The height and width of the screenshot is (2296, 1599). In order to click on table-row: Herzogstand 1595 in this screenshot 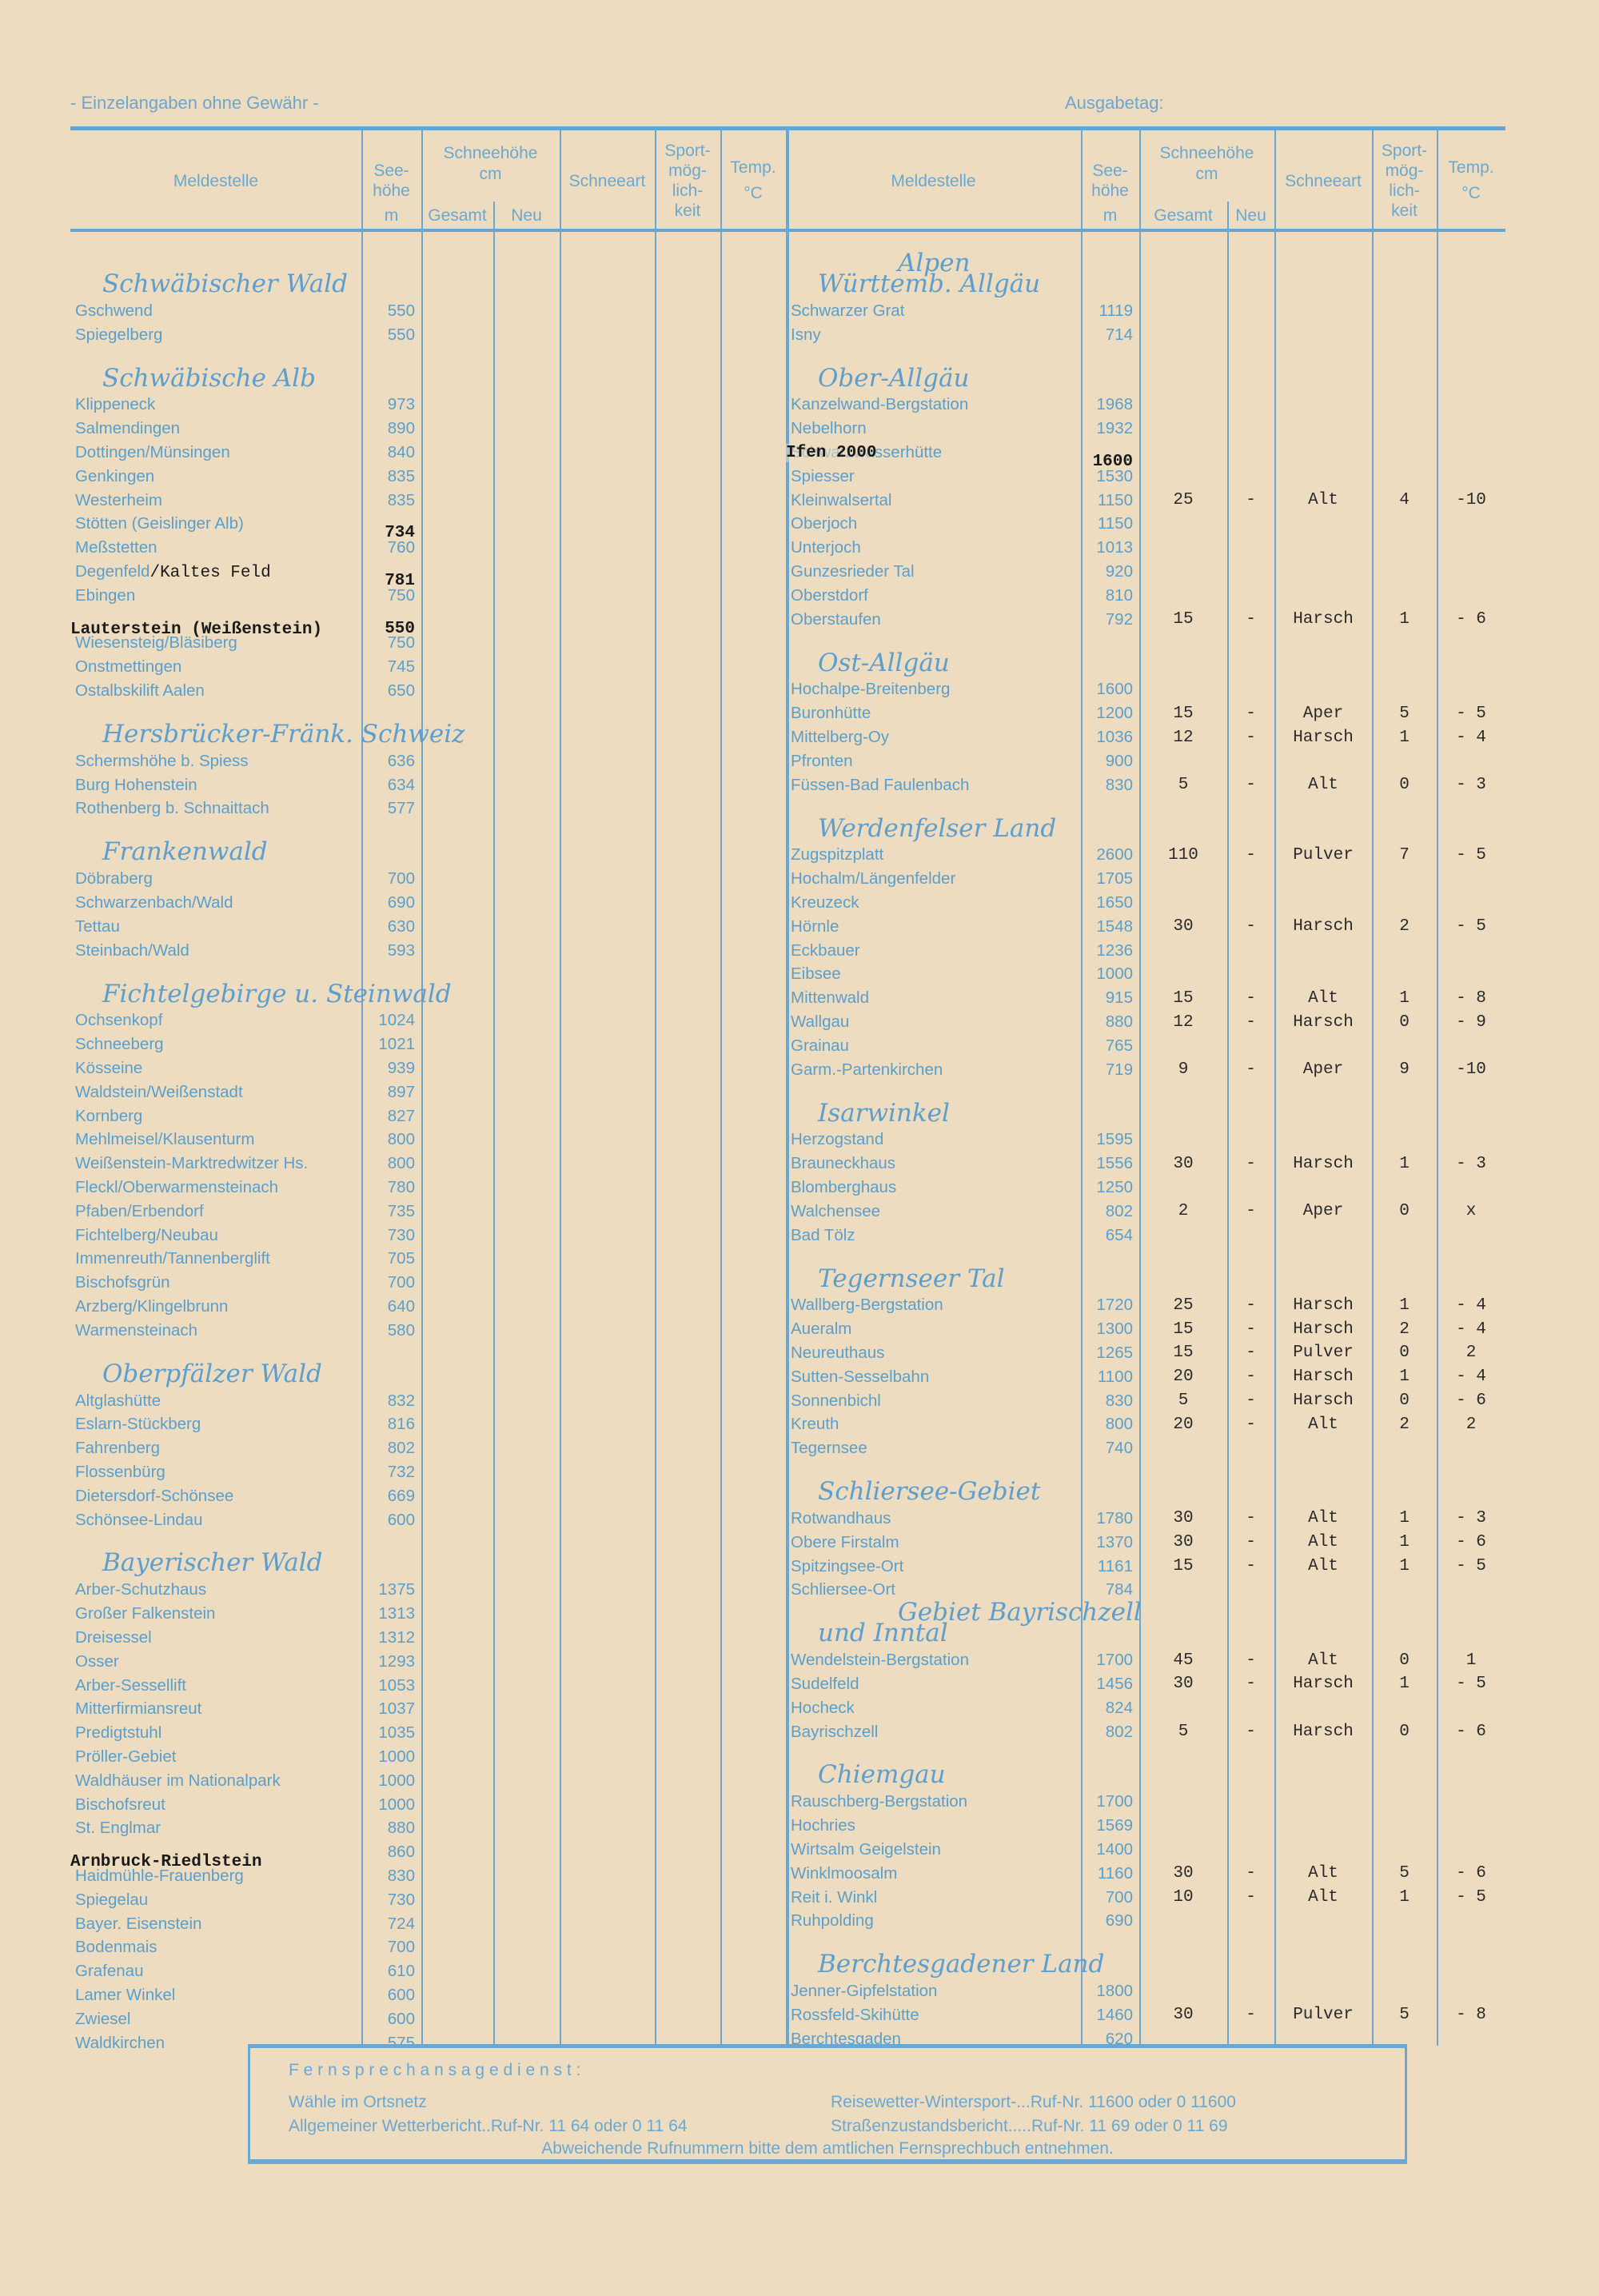, I will do `click(1145, 1140)`.